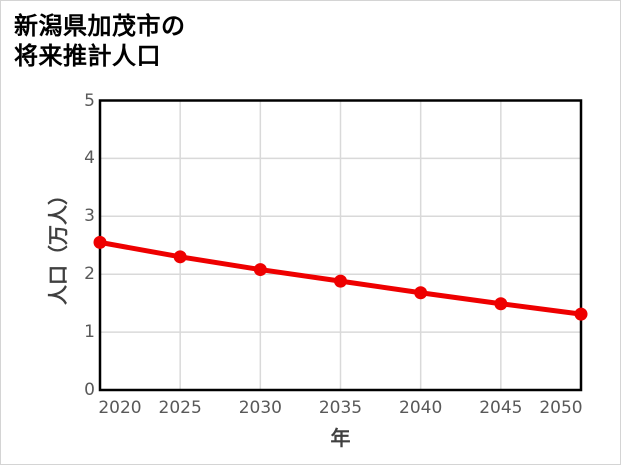  What do you see at coordinates (421, 408) in the screenshot?
I see `x-tick-label: 2040` at bounding box center [421, 408].